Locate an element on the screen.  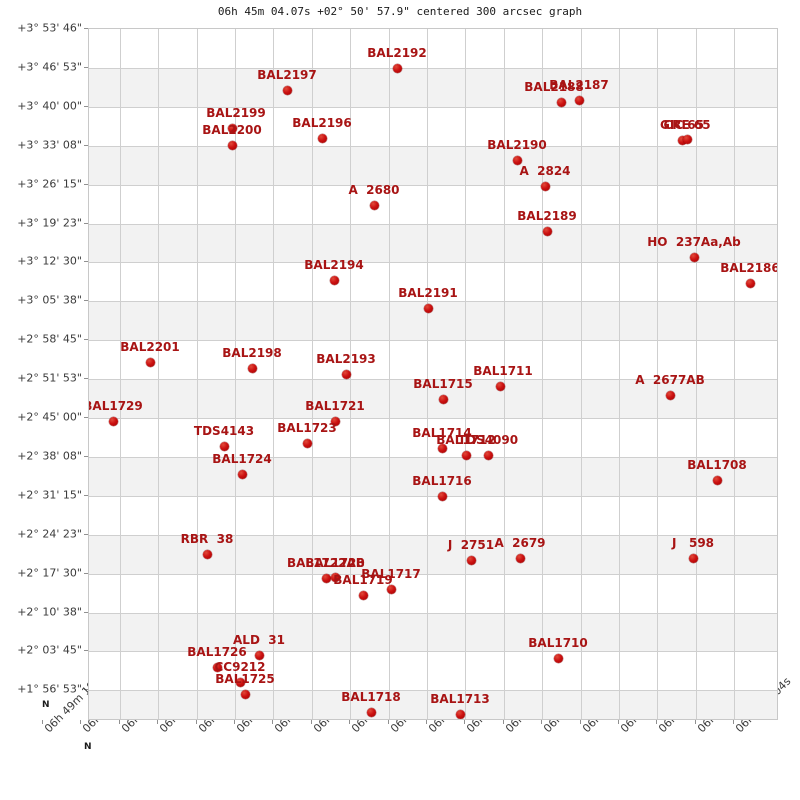
star-label: CRE 65 is located at coordinates (687, 125).